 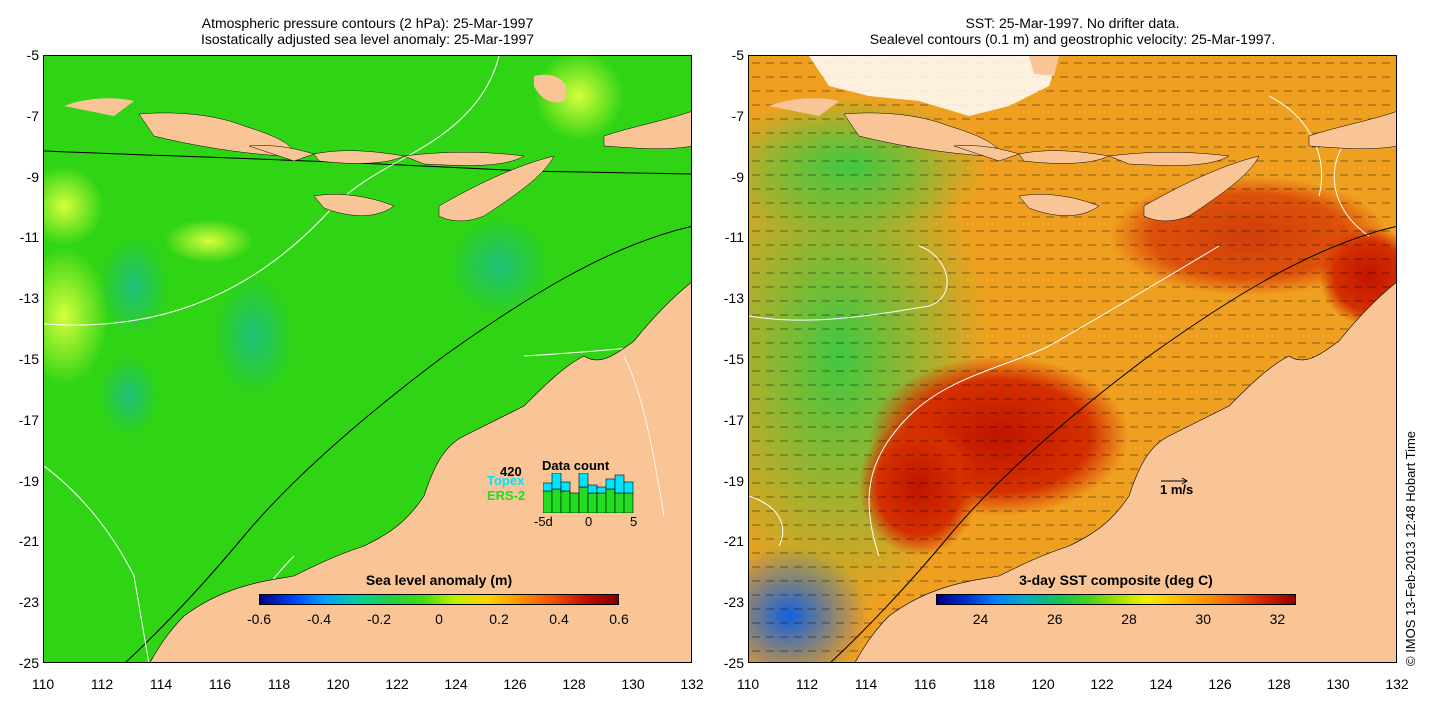 What do you see at coordinates (737, 176) in the screenshot?
I see `right-ytick: -9` at bounding box center [737, 176].